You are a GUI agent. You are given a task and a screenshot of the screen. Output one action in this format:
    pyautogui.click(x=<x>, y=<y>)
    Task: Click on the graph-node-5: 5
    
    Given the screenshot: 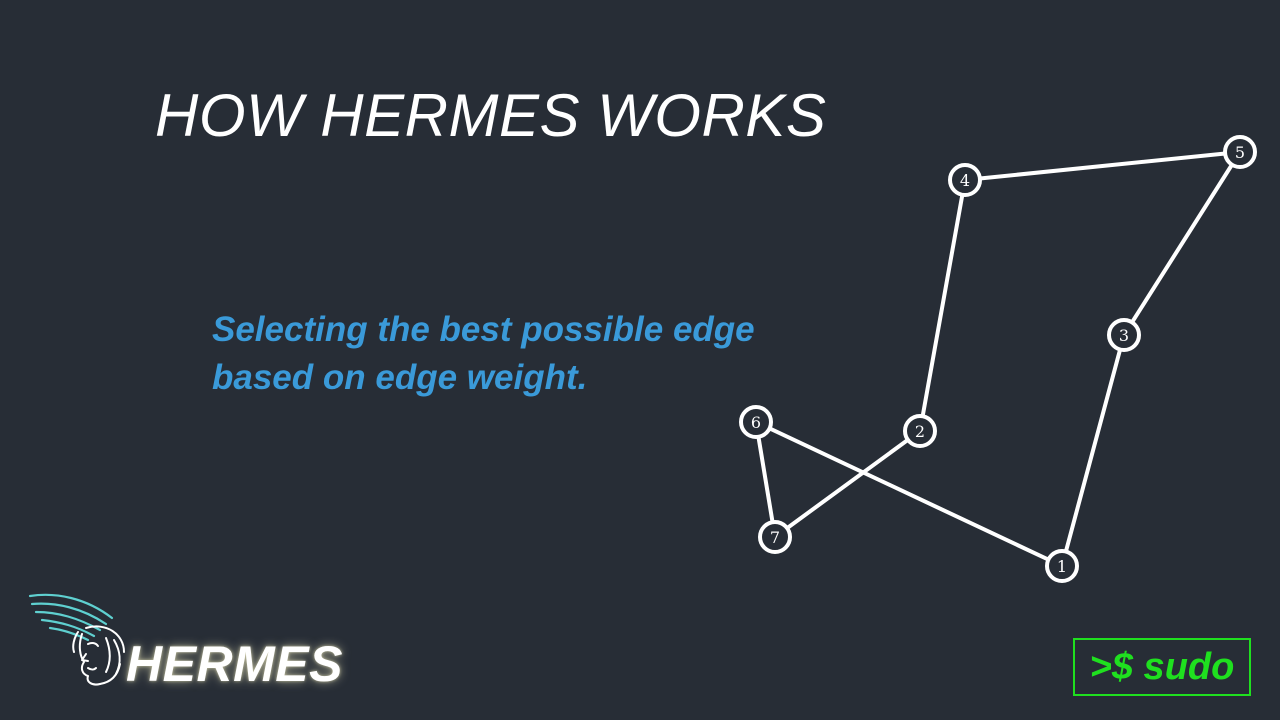 What is the action you would take?
    pyautogui.click(x=1240, y=152)
    